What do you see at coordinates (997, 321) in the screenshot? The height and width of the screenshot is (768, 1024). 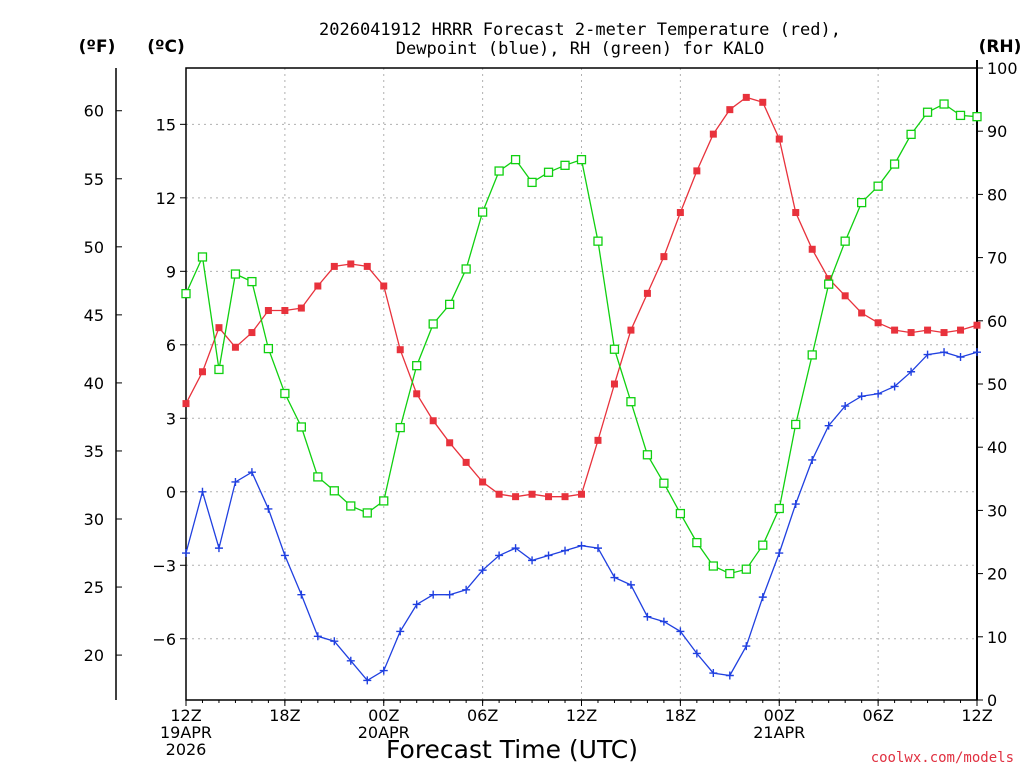 I see `rh-tick-label: 60` at bounding box center [997, 321].